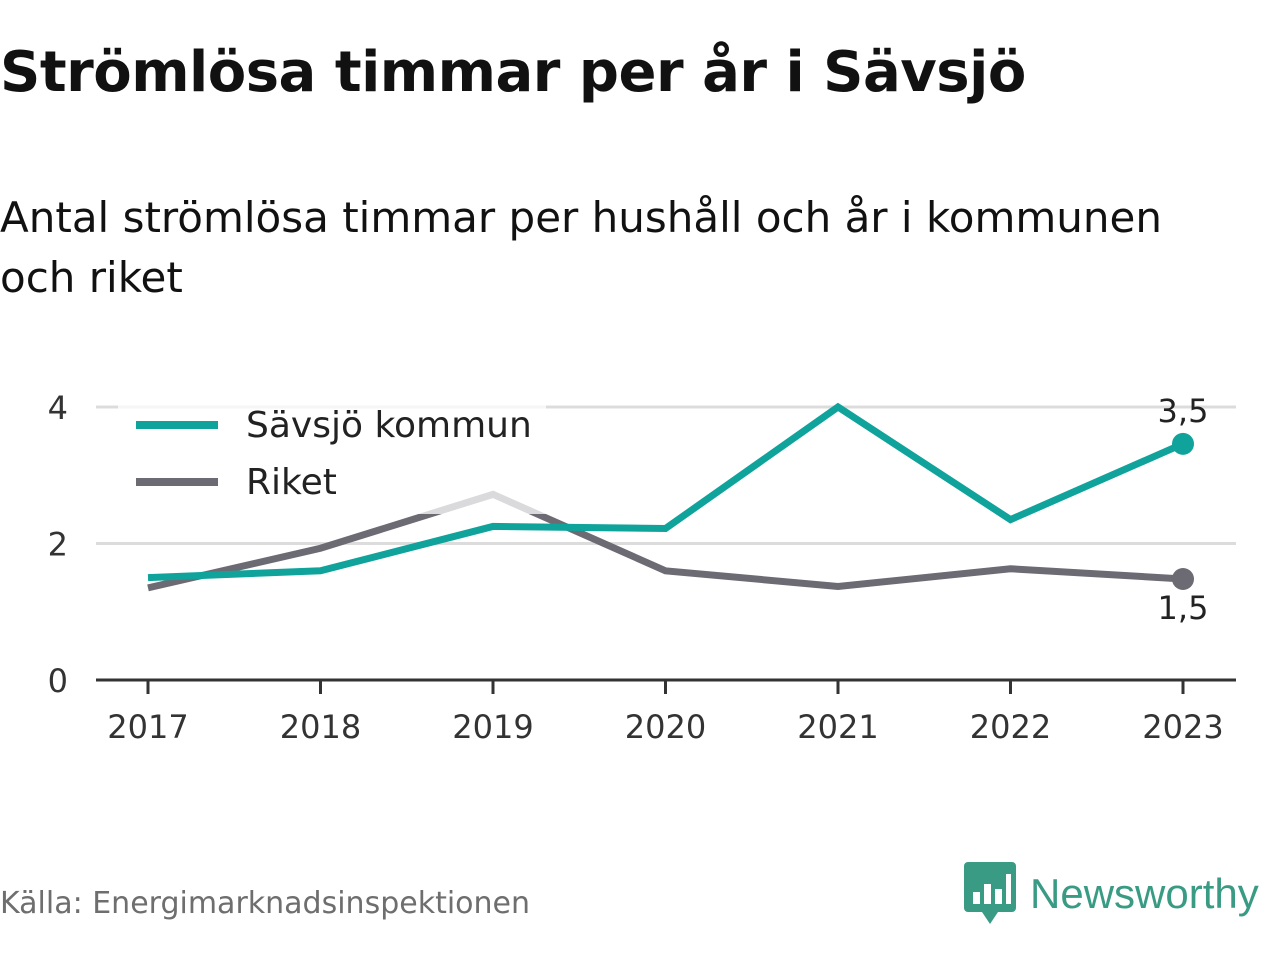 This screenshot has height=960, width=1280. I want to click on series-line, so click(665, 541).